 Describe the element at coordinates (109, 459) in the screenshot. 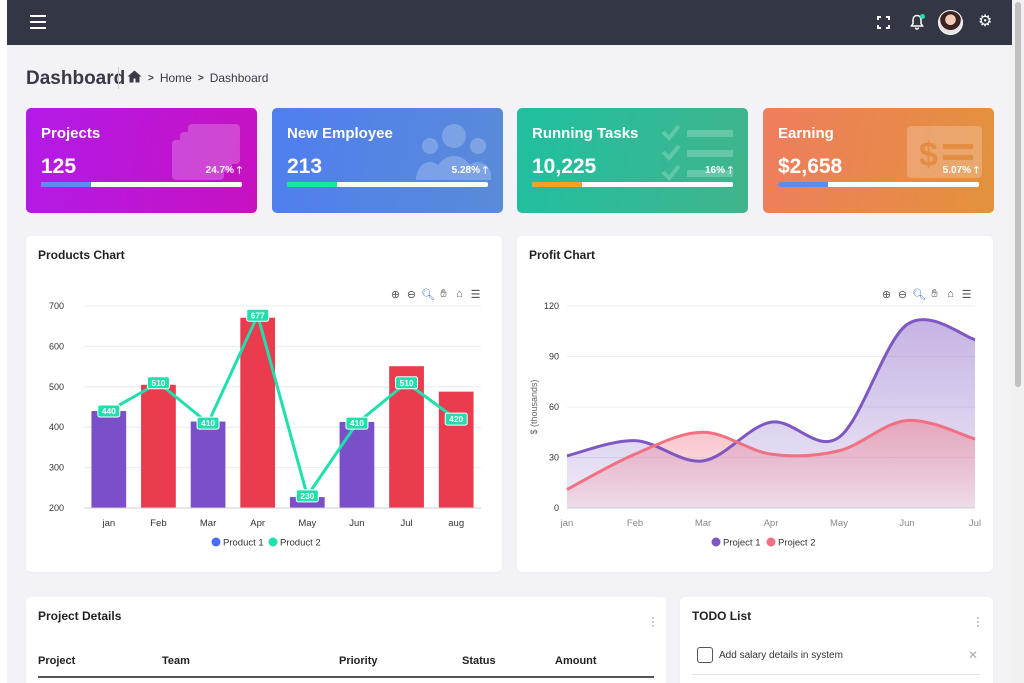

I see `bar-jan` at that location.